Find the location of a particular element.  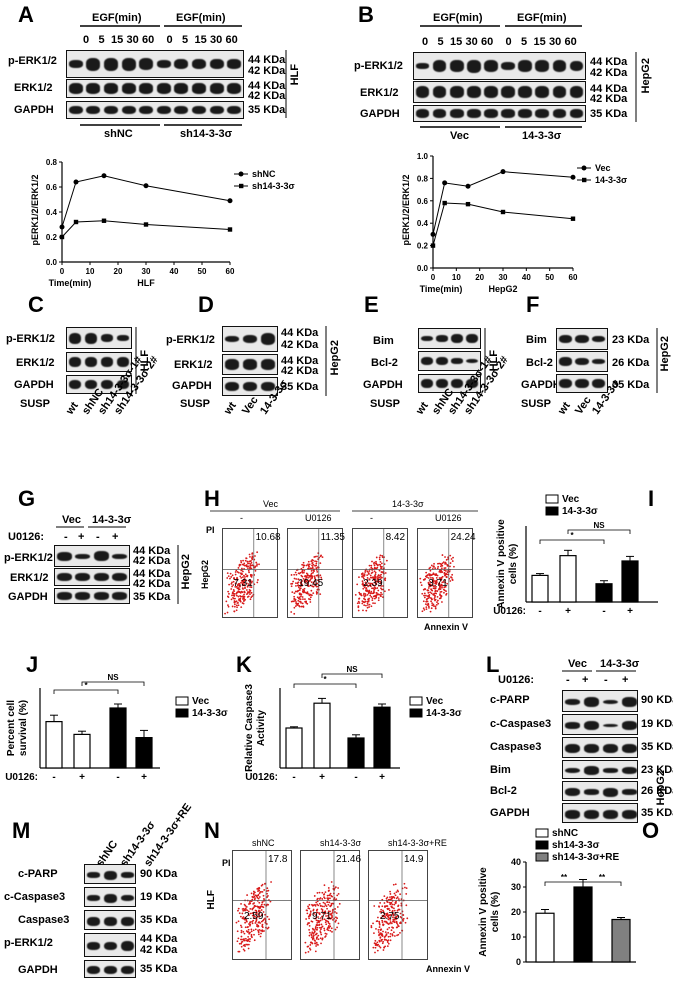

panel-h-label: H is located at coordinates (212, 498).